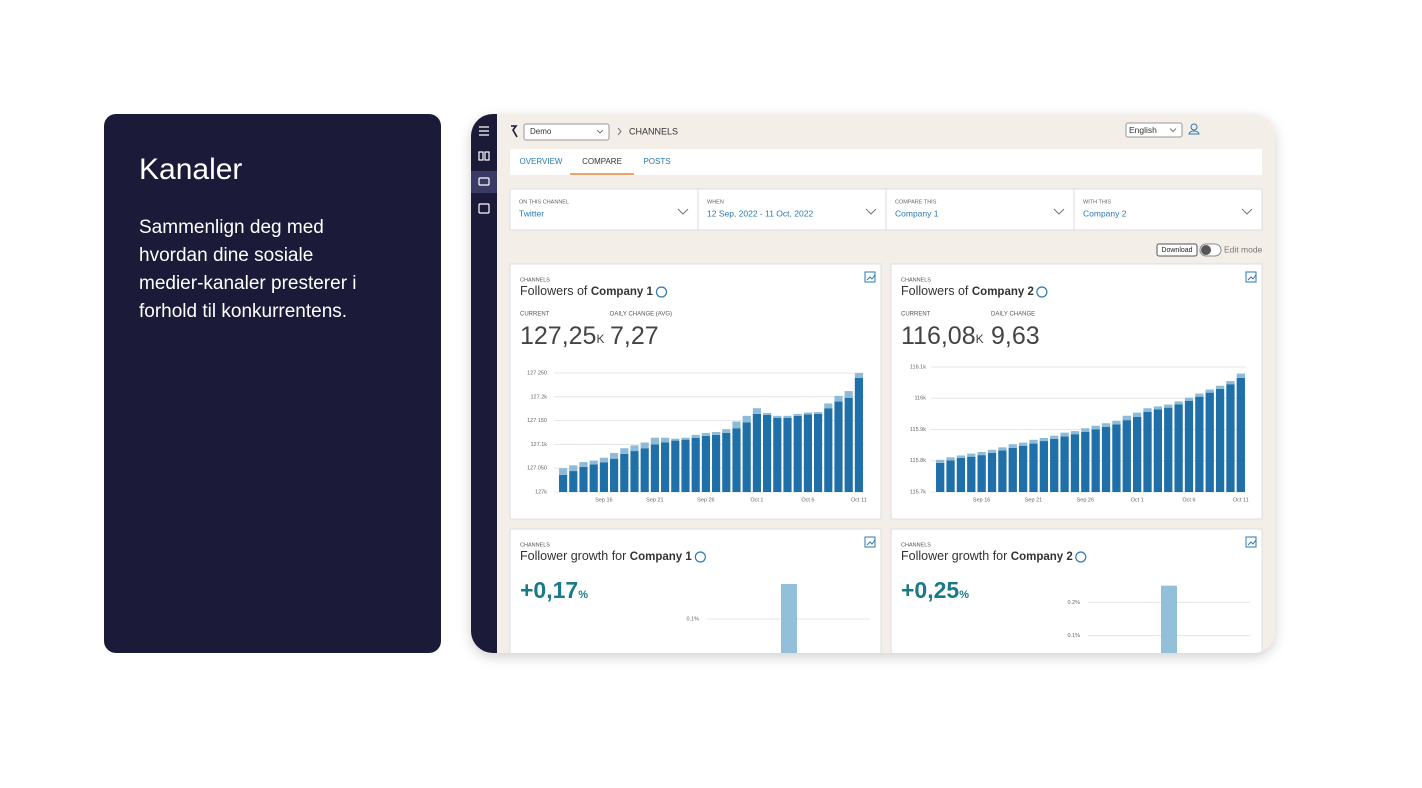 The image size is (1422, 788). Describe the element at coordinates (566, 132) in the screenshot. I see `org-select` at that location.